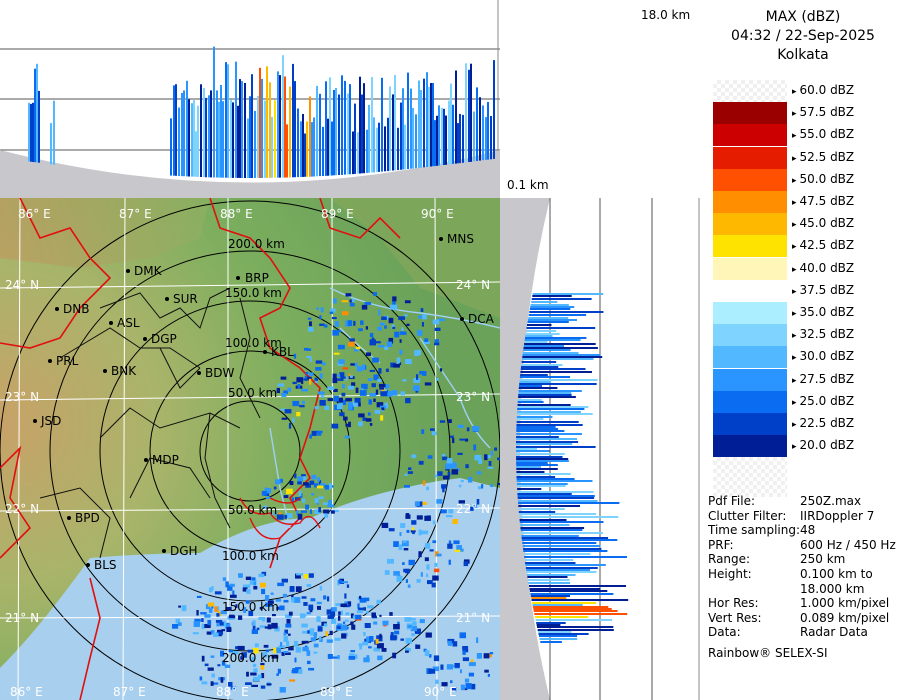 This screenshot has width=906, height=700. Describe the element at coordinates (732, 501) in the screenshot. I see `info-key: Pdf File:` at that location.